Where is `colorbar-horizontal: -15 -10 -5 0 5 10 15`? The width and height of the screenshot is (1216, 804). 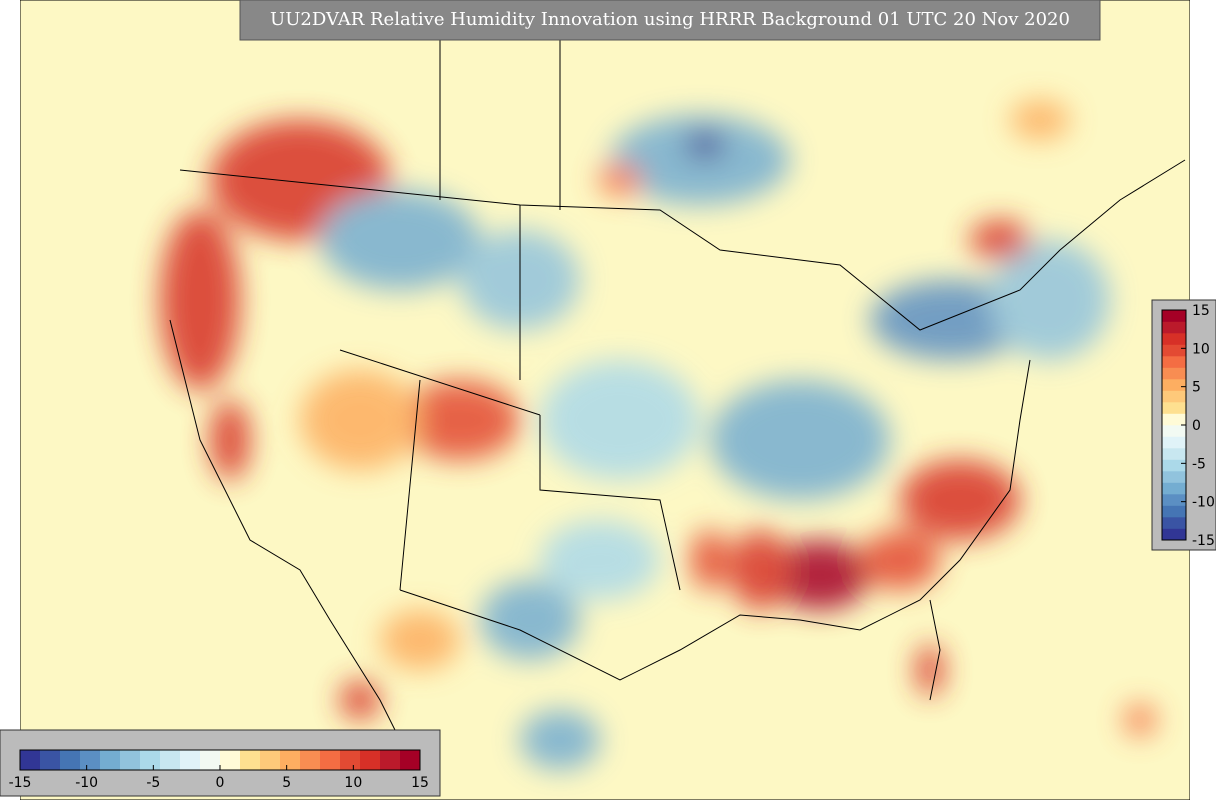 colorbar-horizontal: -15 -10 -5 0 5 10 15 is located at coordinates (219, 770).